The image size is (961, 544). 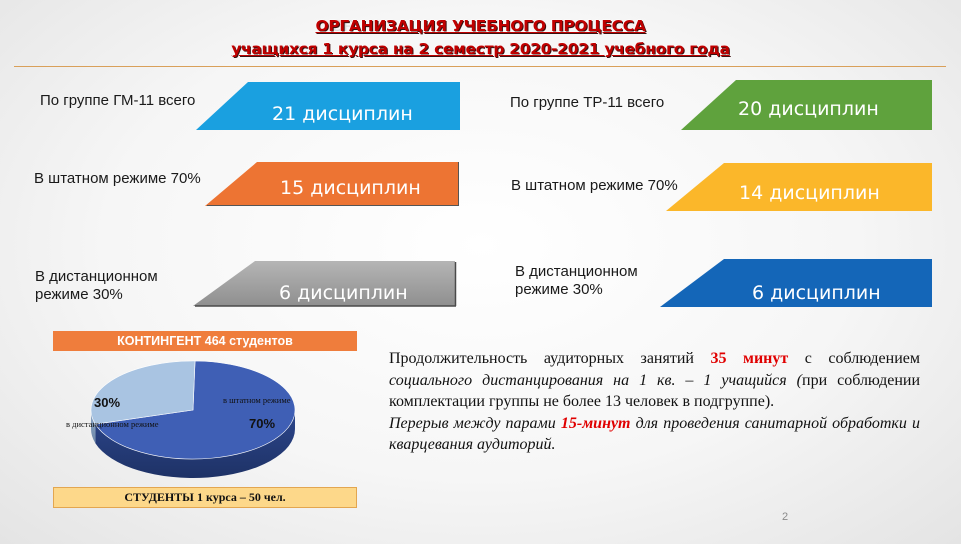 What do you see at coordinates (816, 293) in the screenshot?
I see `tr11-remote-value: 6 дисциплин` at bounding box center [816, 293].